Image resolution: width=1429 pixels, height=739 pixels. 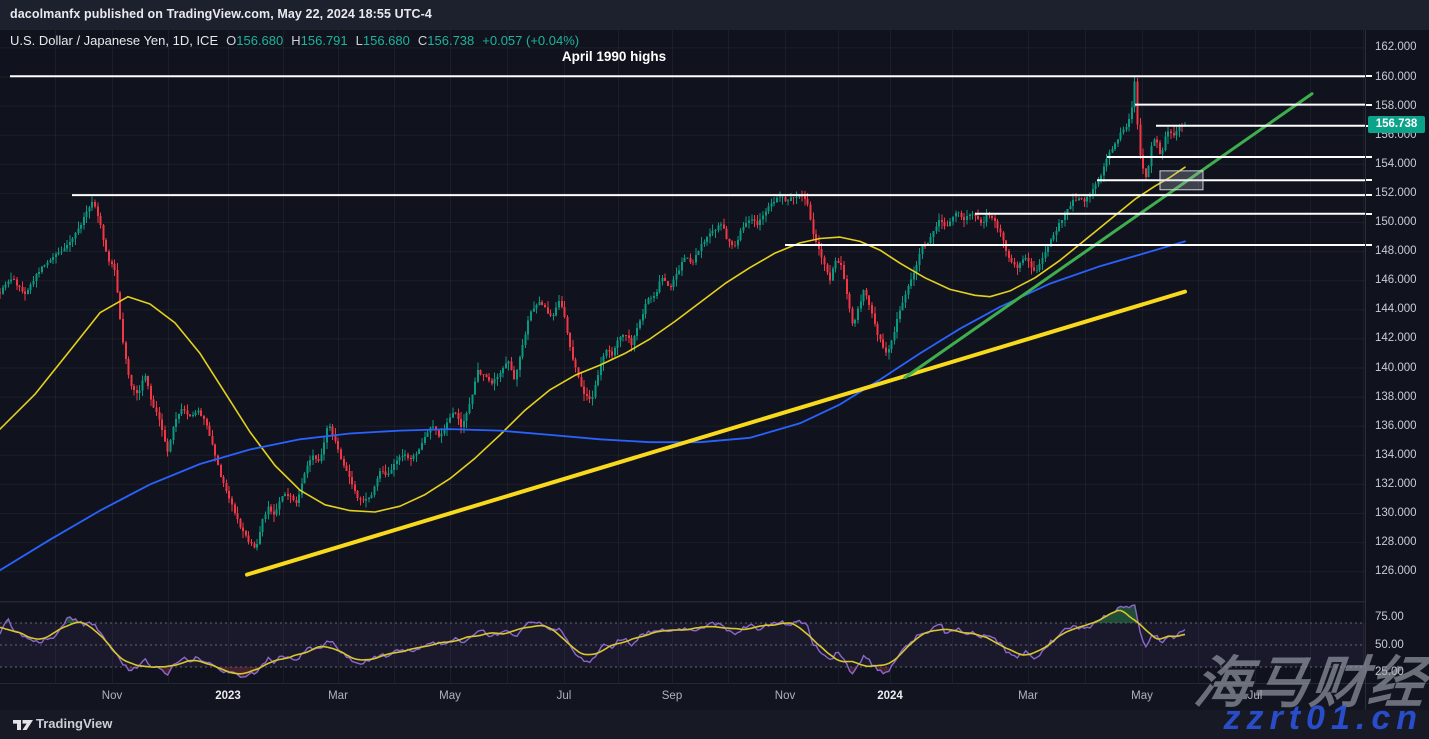 I want to click on ohlc-key: C, so click(x=422, y=40).